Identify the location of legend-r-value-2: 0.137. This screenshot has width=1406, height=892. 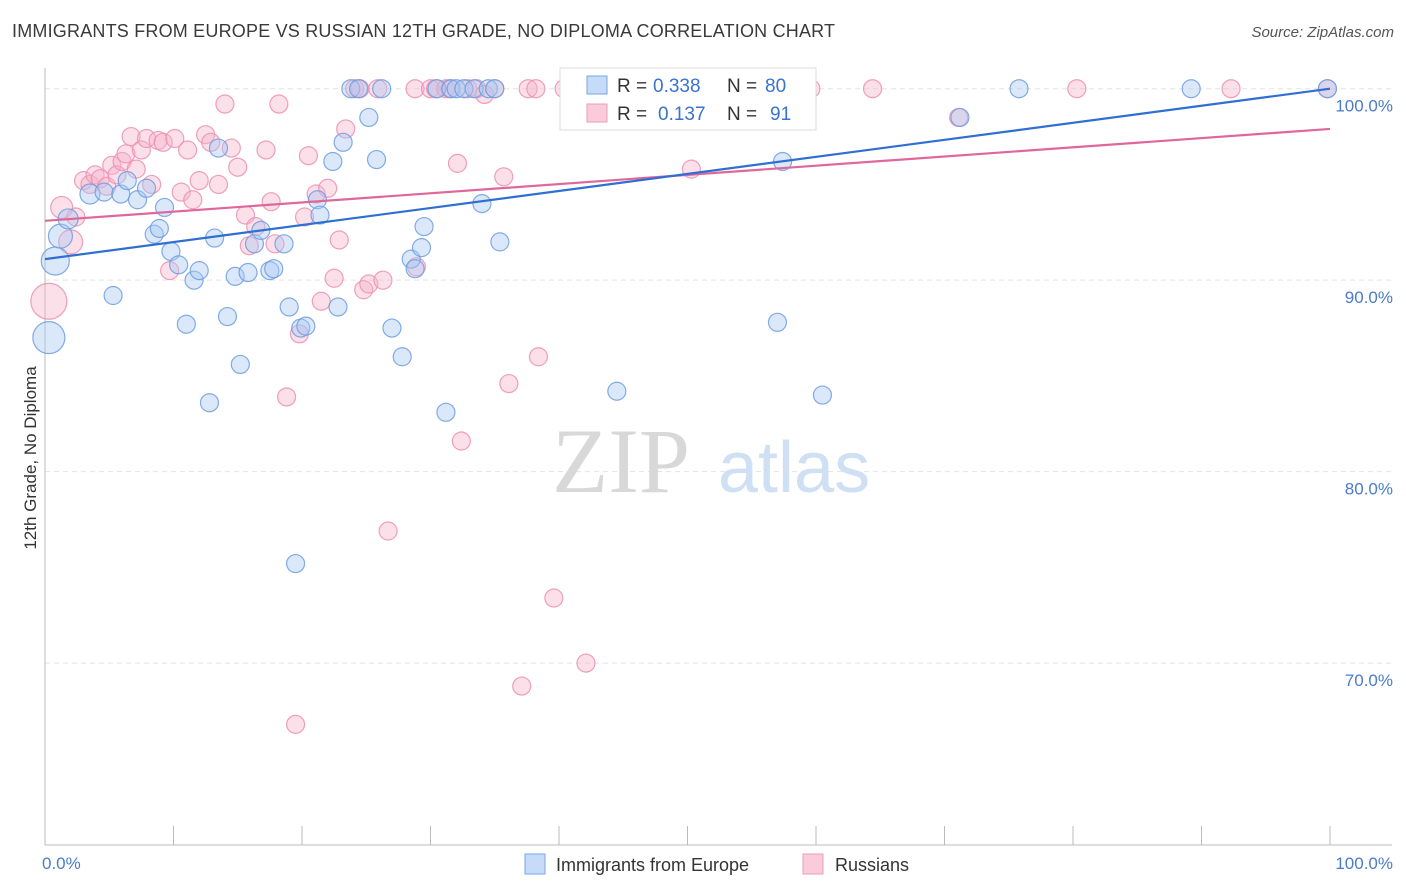
(682, 114).